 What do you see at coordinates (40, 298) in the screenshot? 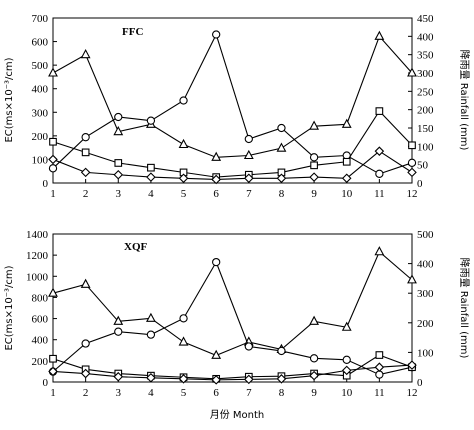
I see `y-left-tick-label: 800` at bounding box center [40, 298].